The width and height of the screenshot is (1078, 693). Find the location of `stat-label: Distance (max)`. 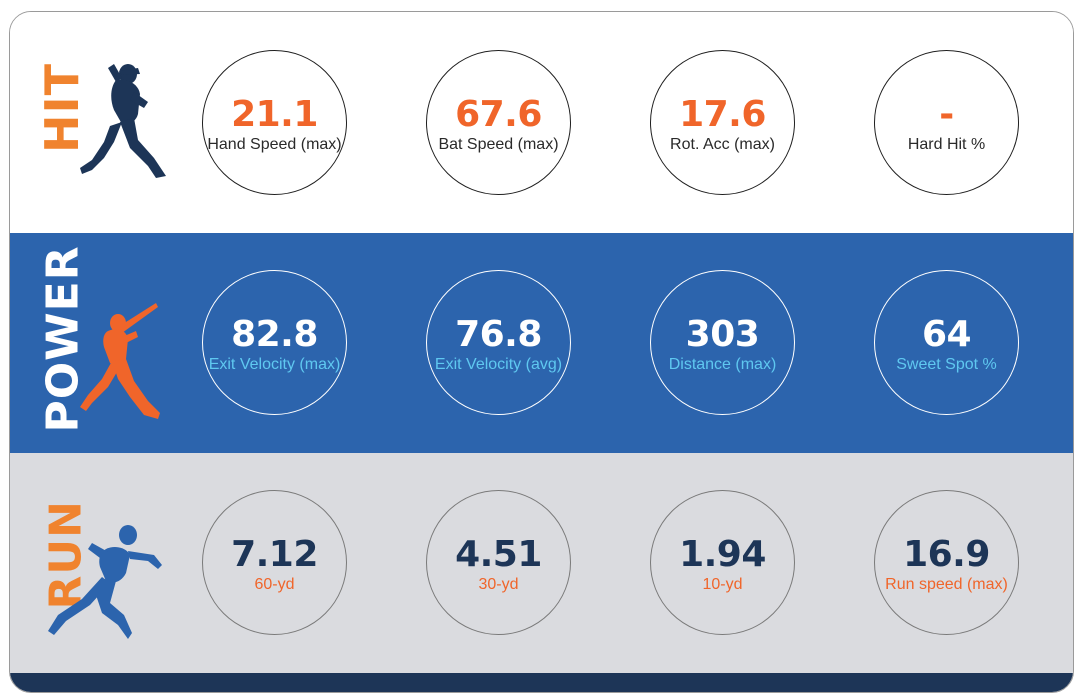

stat-label: Distance (max) is located at coordinates (722, 364).